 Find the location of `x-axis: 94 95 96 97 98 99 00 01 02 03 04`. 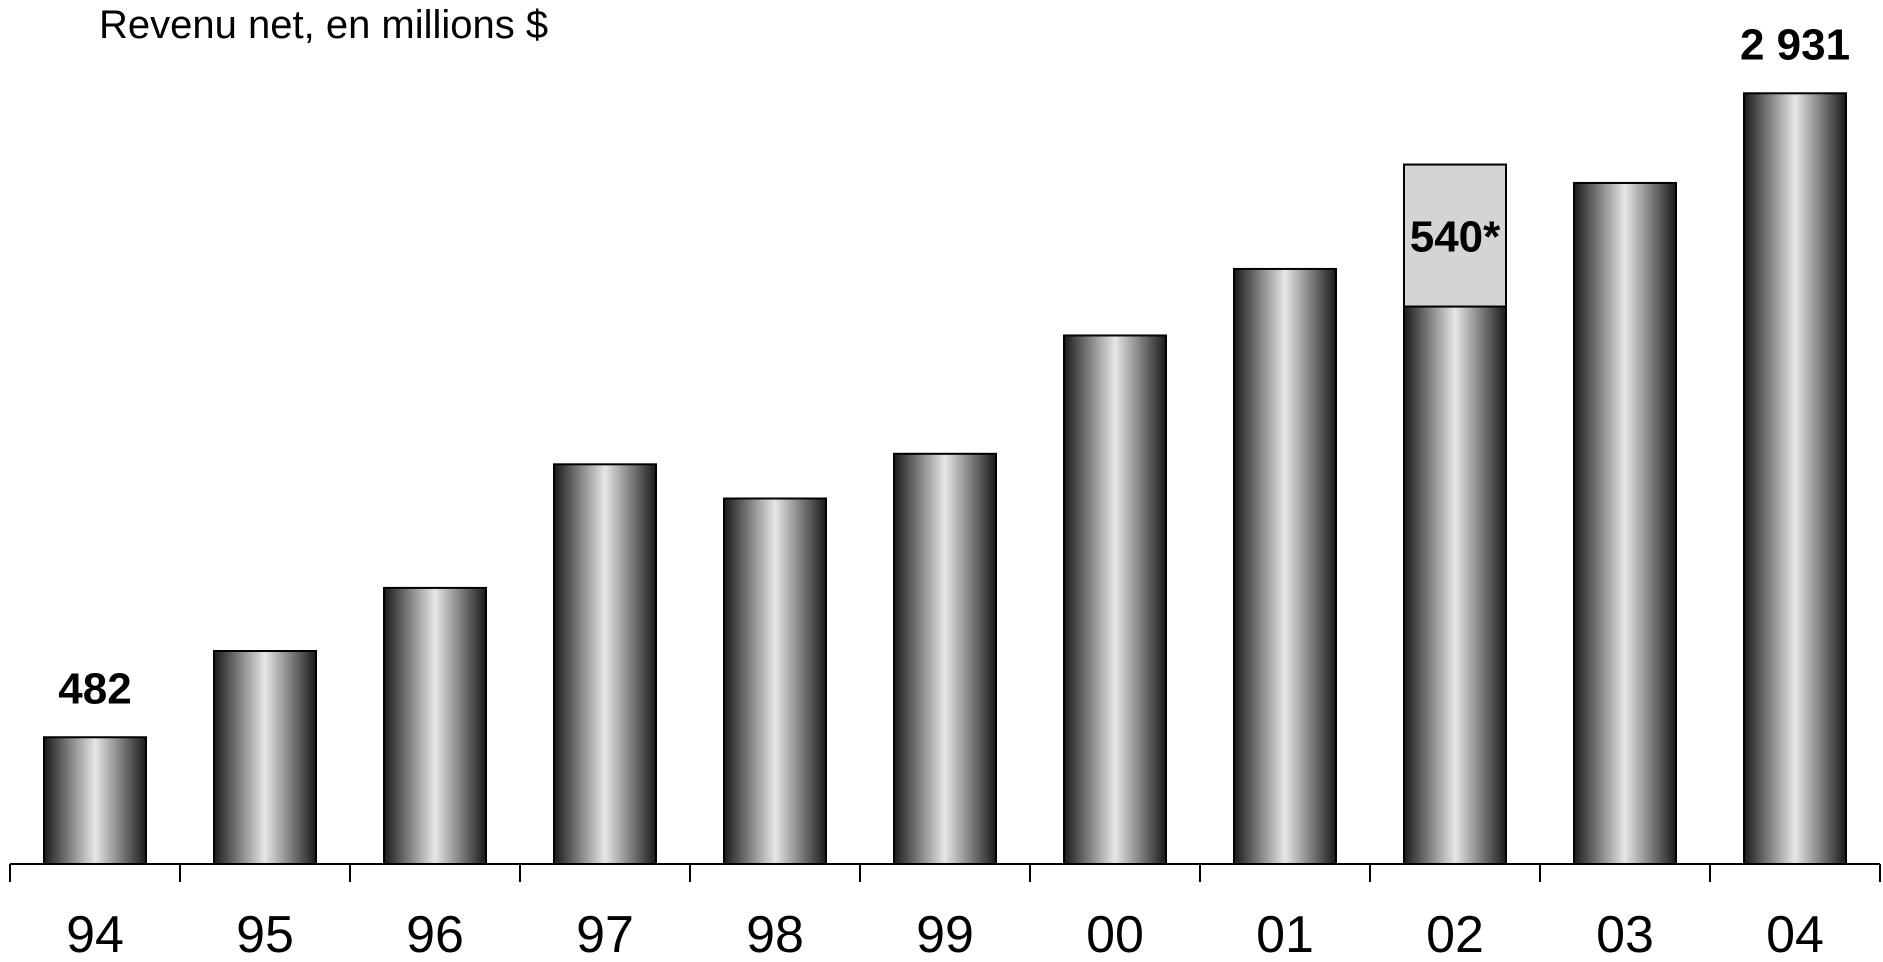

x-axis: 94 95 96 97 98 99 00 01 02 03 04 is located at coordinates (945, 912).